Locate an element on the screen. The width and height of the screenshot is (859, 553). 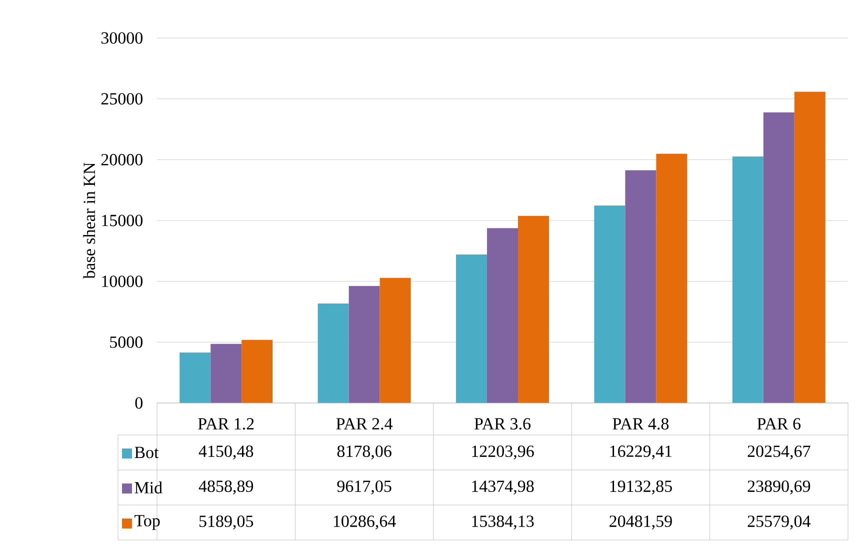
data-label: 25579,04 is located at coordinates (779, 523).